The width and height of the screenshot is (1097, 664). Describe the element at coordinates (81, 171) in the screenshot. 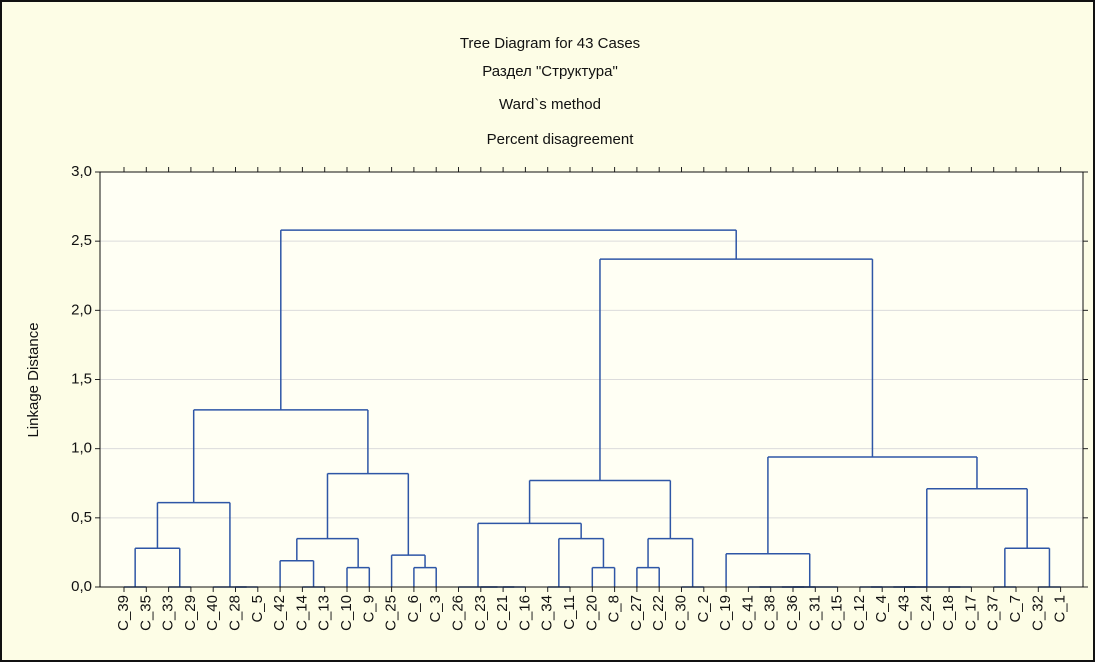

I see `y-tick-label: 3,0` at that location.